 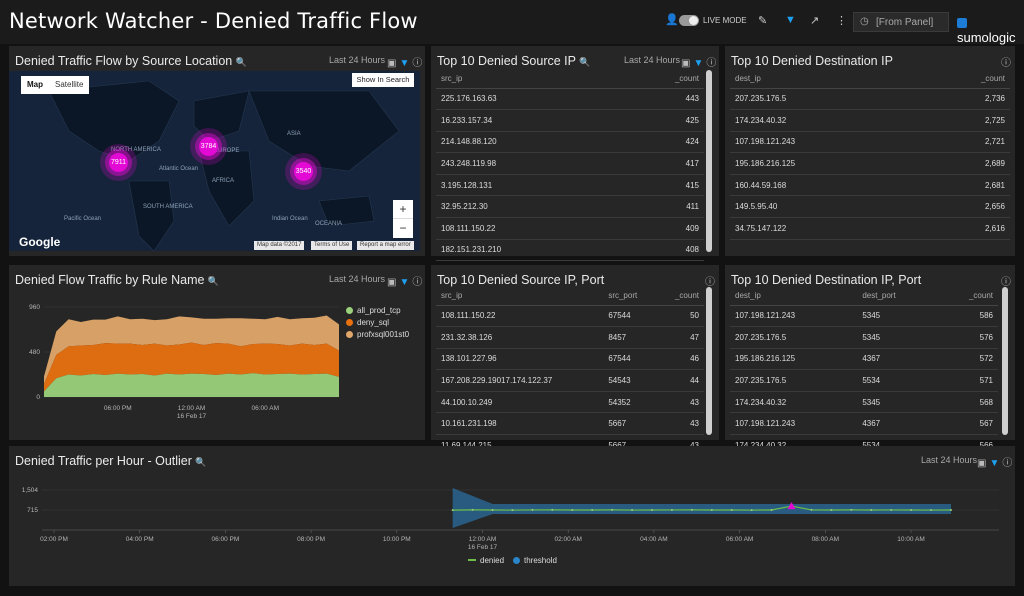 I want to click on terms-of-use-link: Terms of Use, so click(x=332, y=245).